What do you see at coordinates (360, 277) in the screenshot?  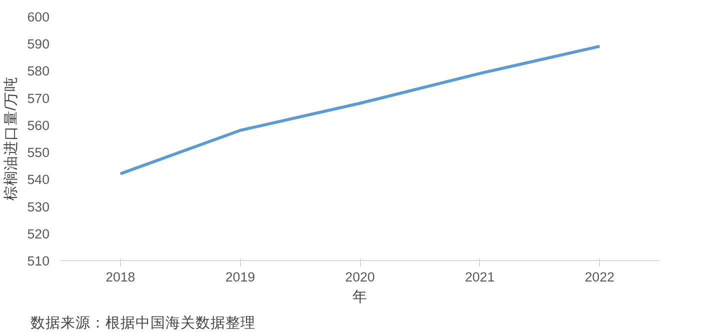 I see `x-tick-label: 2020` at bounding box center [360, 277].